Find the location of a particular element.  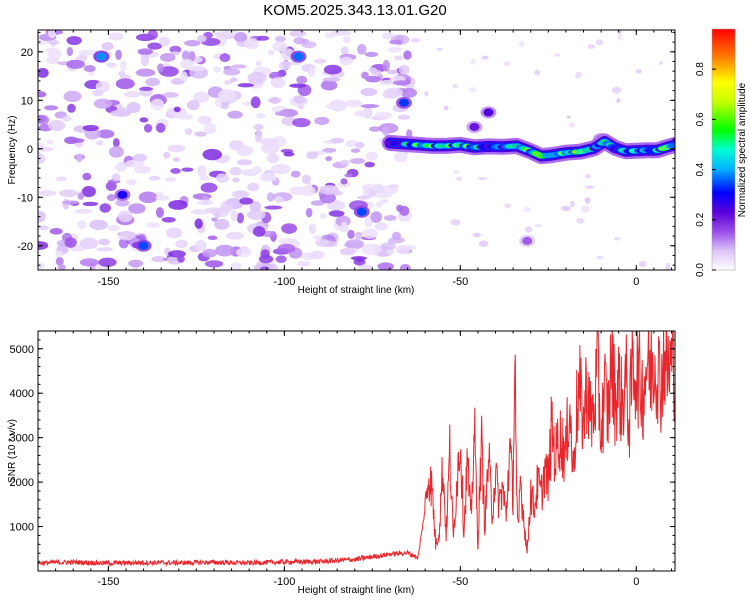

x-tick-label: -150 is located at coordinates (108, 282).